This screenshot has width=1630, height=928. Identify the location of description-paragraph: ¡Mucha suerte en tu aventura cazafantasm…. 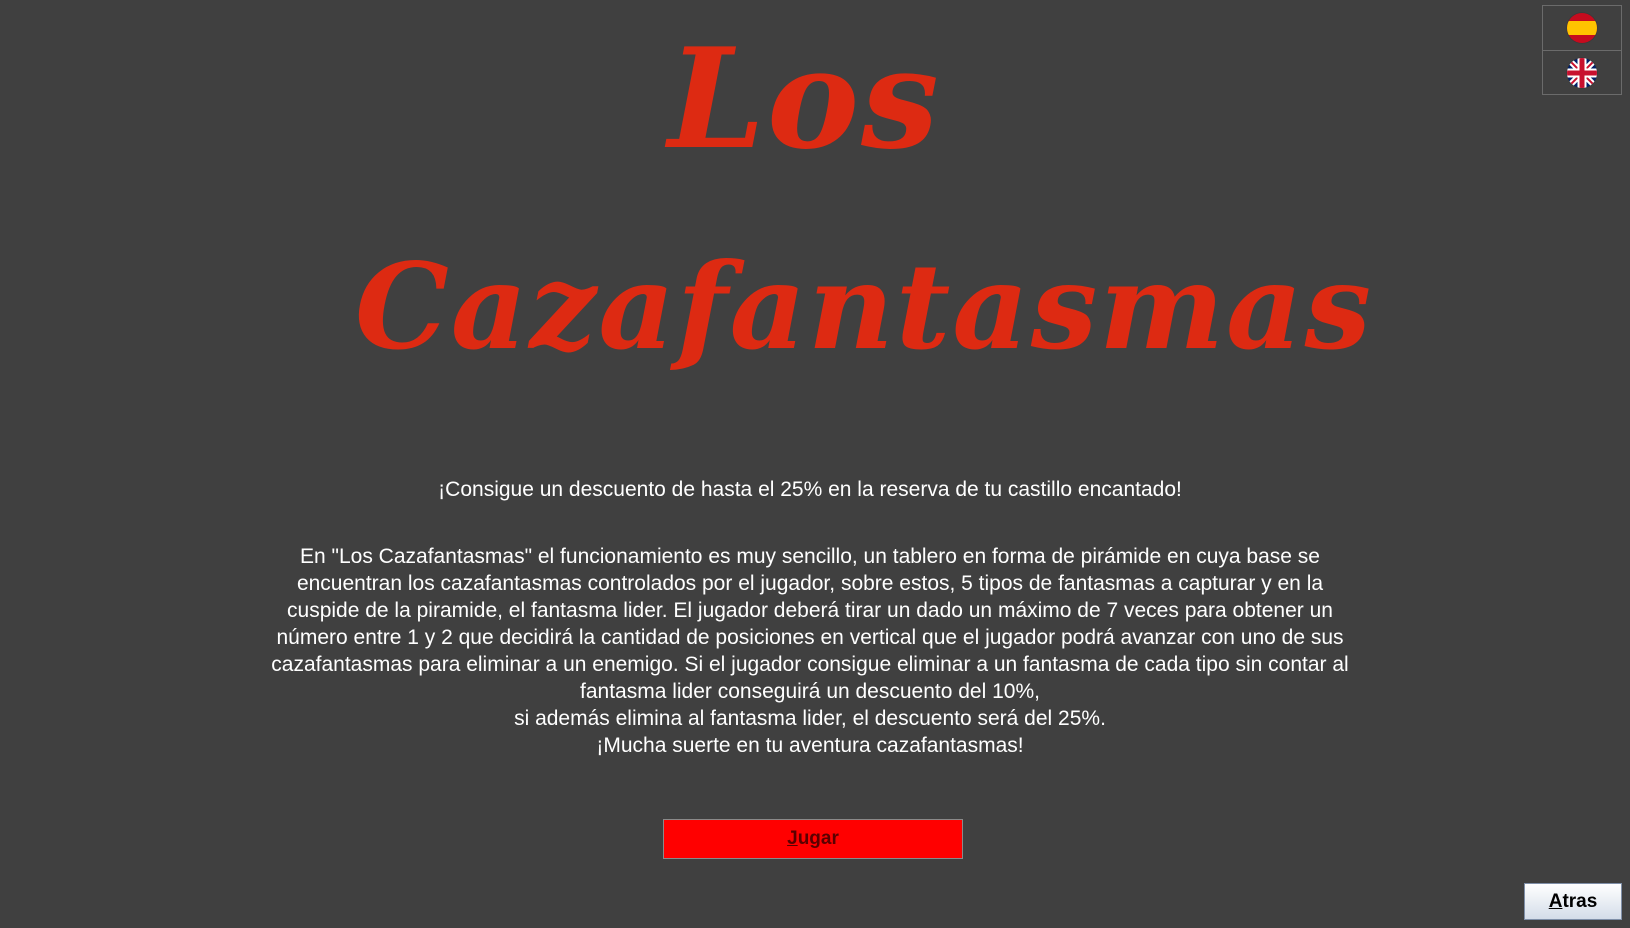
(810, 745).